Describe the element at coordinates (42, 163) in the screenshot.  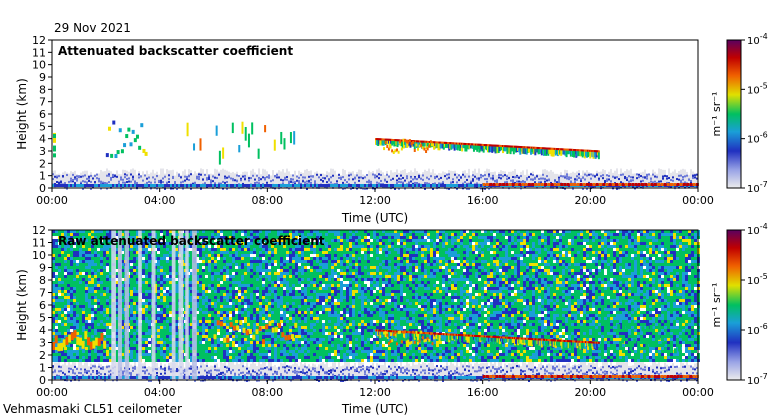
I see `y-tick-label: 2` at that location.